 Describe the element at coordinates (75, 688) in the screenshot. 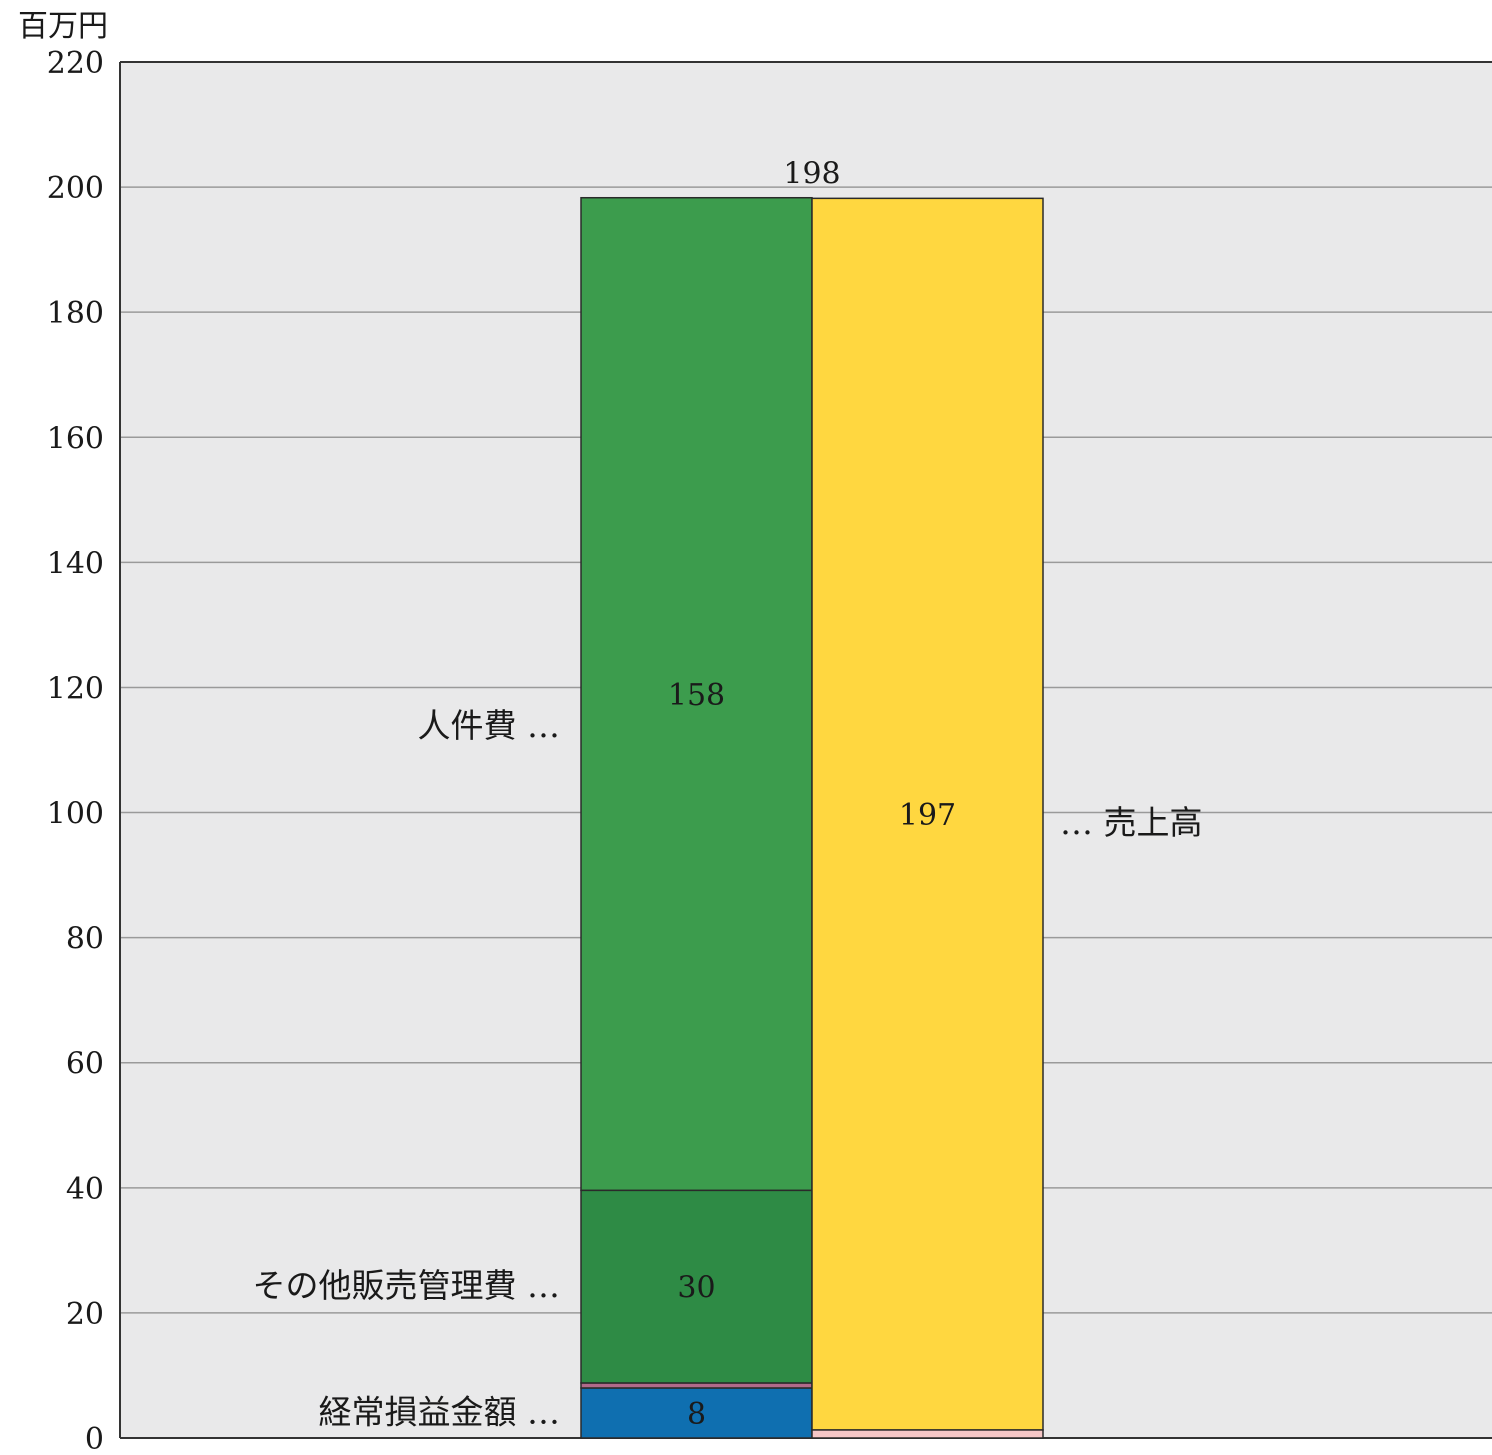

I see `y-tick-label: 120` at that location.